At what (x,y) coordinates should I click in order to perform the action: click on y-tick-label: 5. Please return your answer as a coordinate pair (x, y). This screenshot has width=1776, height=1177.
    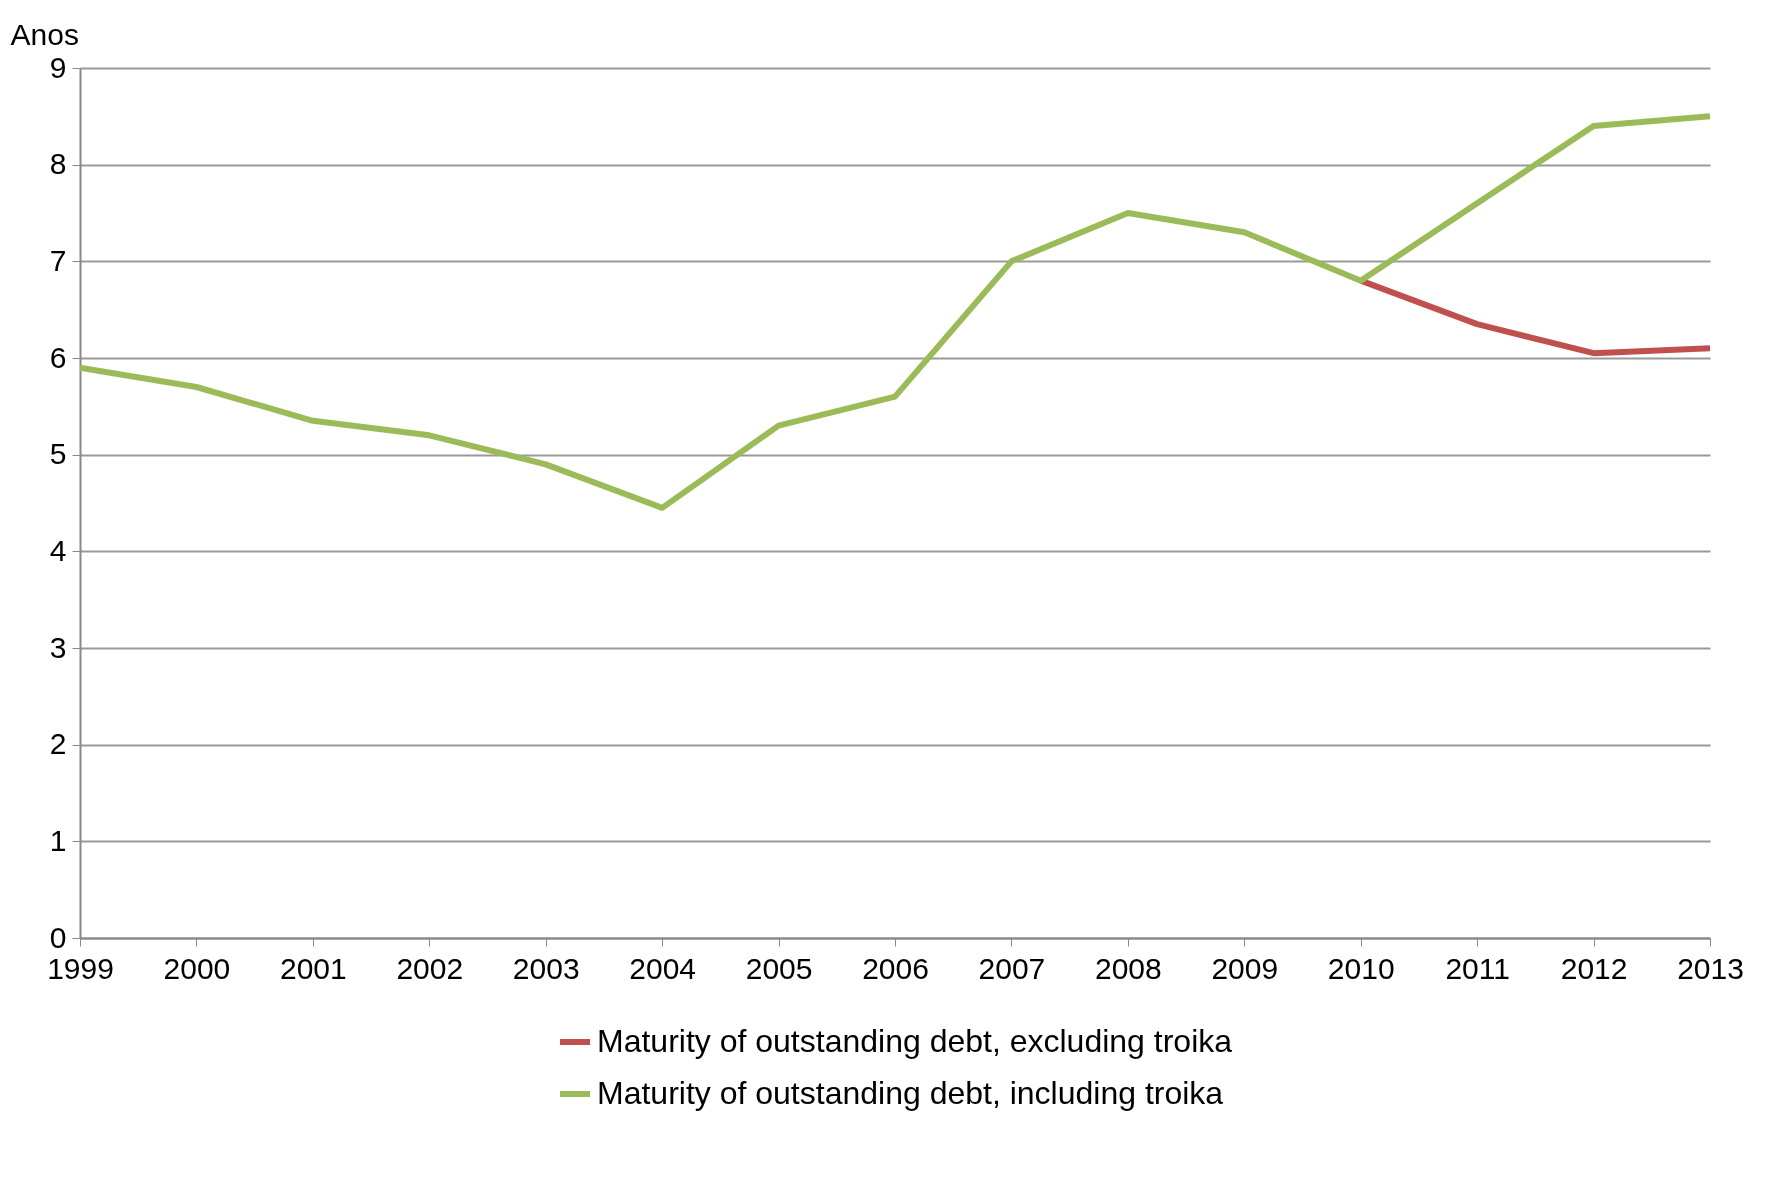
    Looking at the image, I should click on (58, 454).